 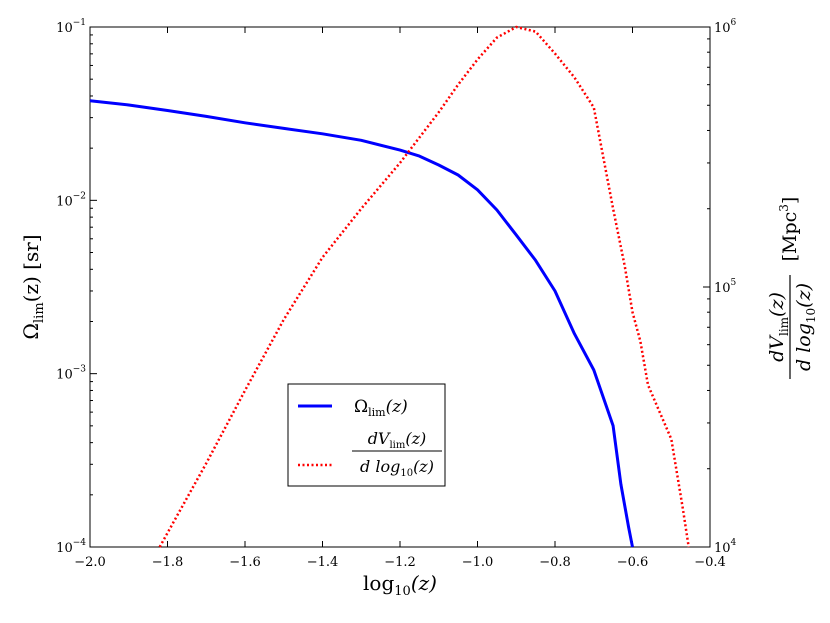 What do you see at coordinates (633, 562) in the screenshot?
I see `x-tick-label: −0.6` at bounding box center [633, 562].